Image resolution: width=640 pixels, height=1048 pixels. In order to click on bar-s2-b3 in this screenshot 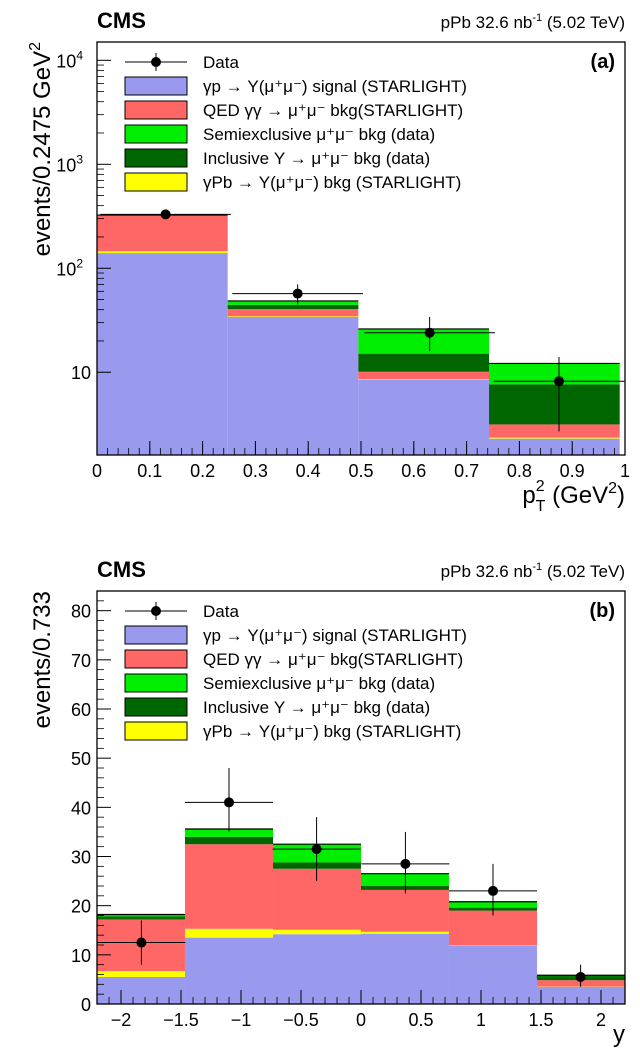, I will do `click(405, 910)`.